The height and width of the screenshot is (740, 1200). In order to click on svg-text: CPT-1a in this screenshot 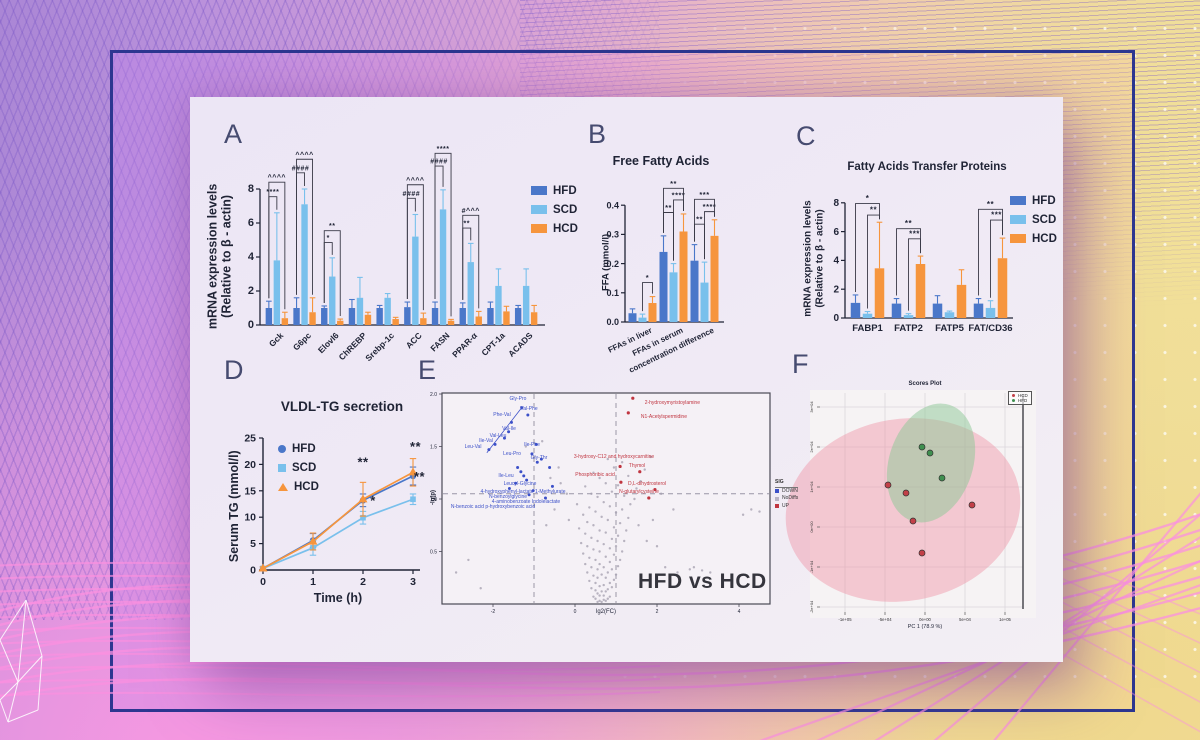, I will do `click(493, 344)`.